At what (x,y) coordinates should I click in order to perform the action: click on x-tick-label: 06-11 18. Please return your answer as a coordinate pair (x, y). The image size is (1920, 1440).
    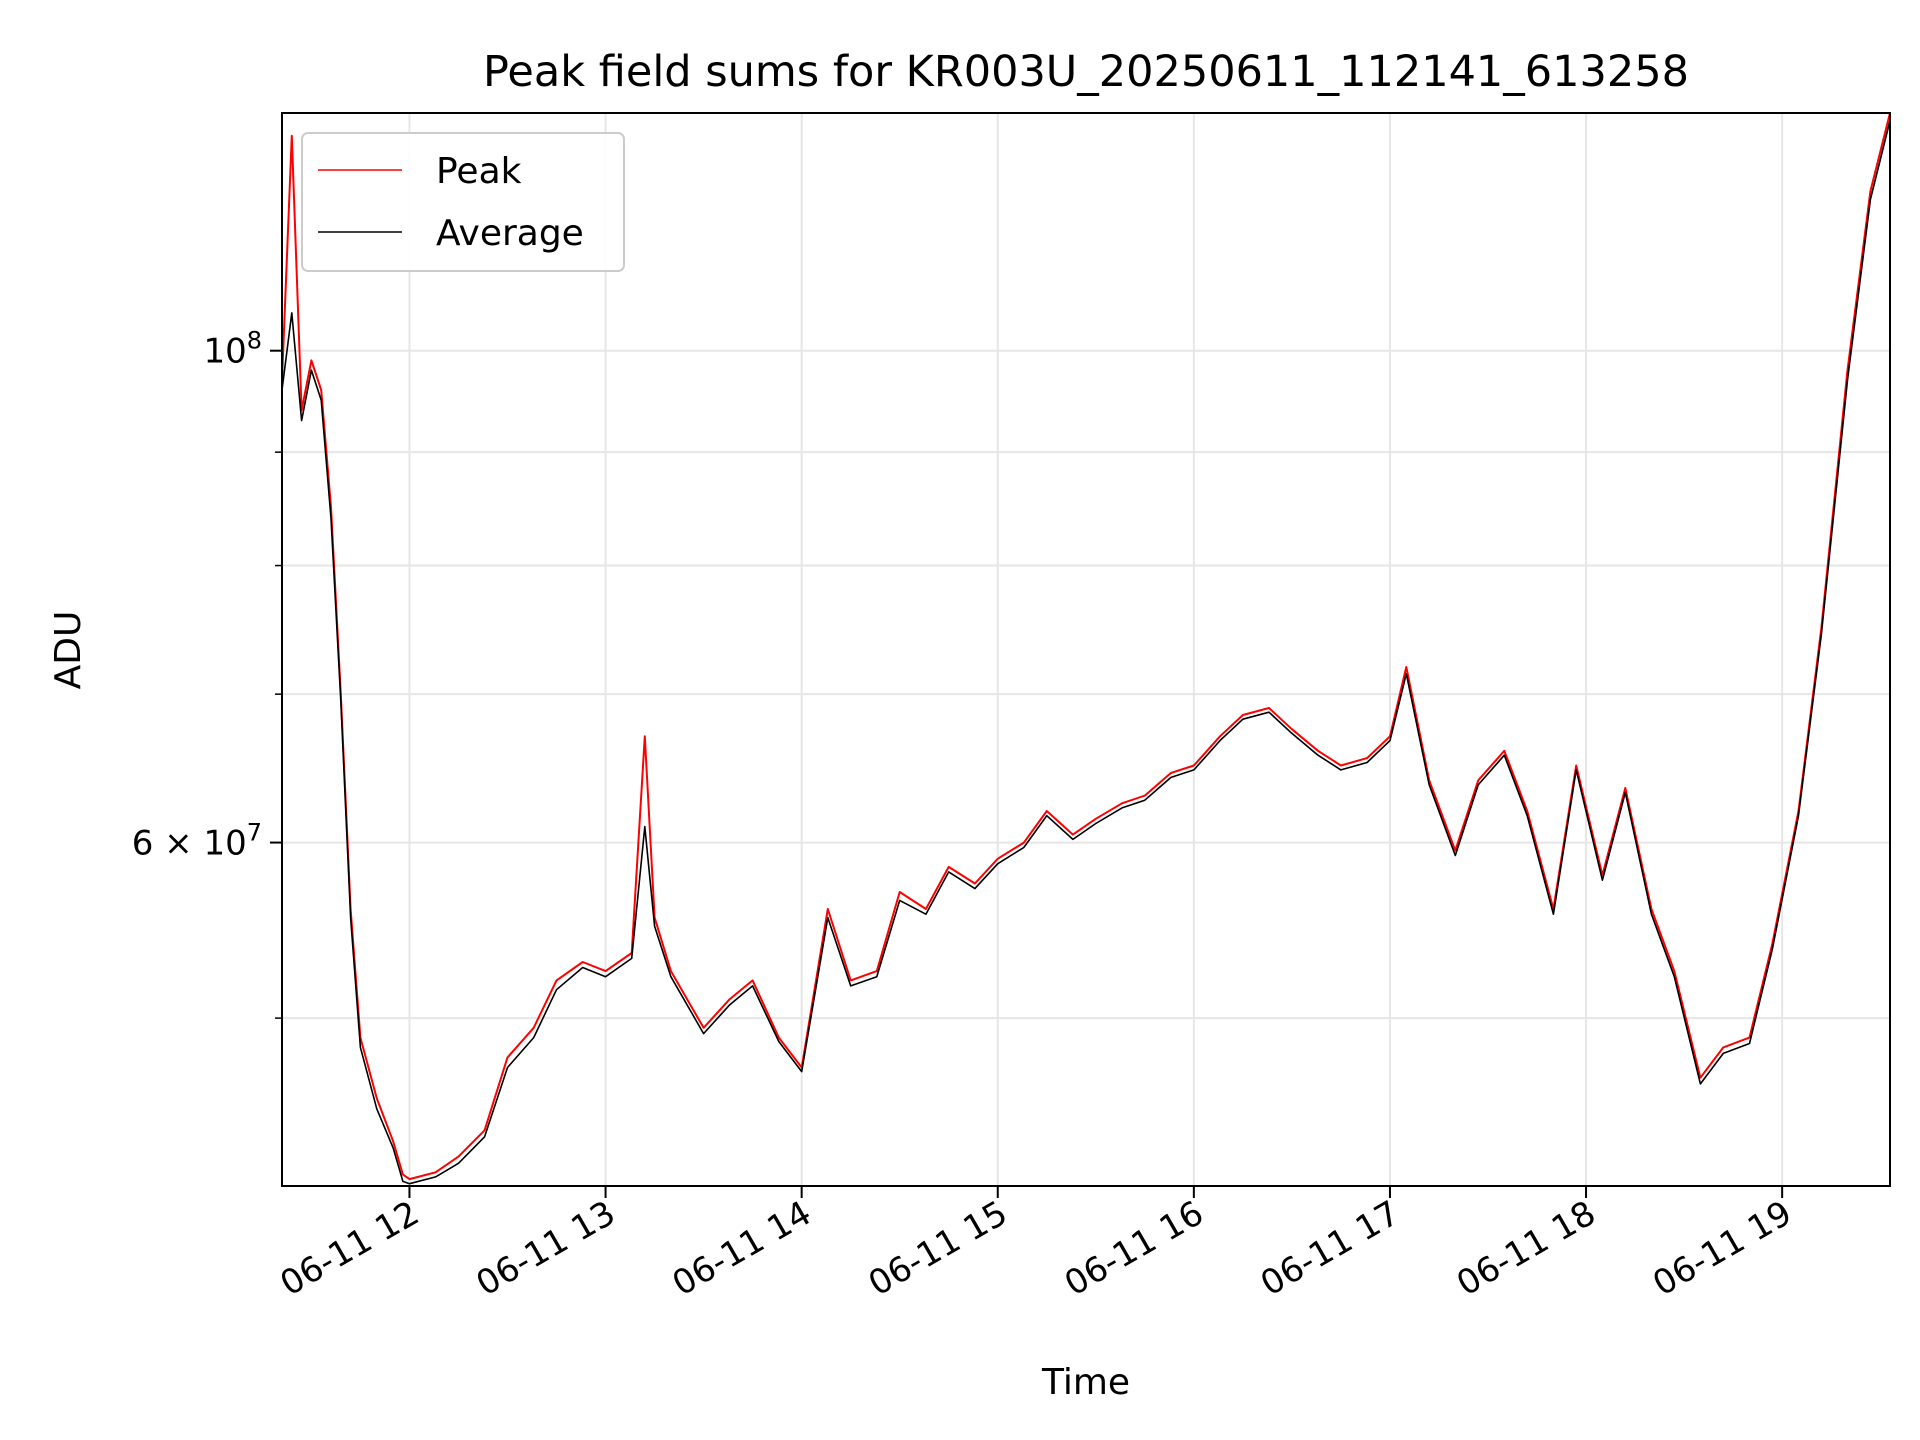
    Looking at the image, I should click on (1526, 1248).